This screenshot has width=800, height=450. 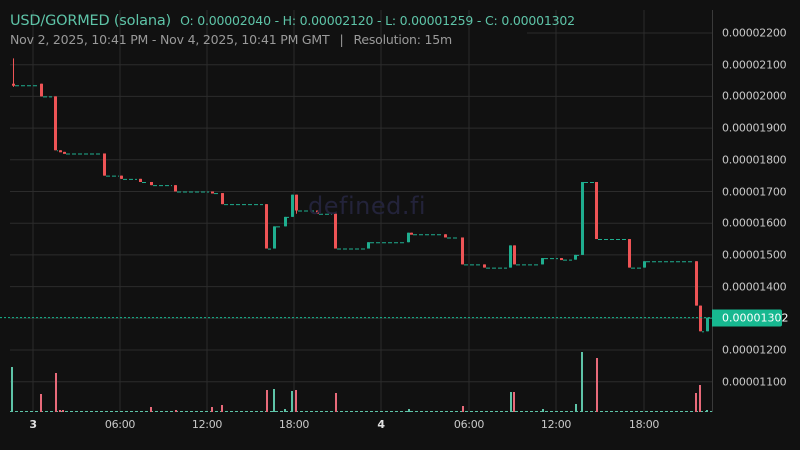 What do you see at coordinates (90, 21) in the screenshot?
I see `pair-title: USD/GORMED (solana)` at bounding box center [90, 21].